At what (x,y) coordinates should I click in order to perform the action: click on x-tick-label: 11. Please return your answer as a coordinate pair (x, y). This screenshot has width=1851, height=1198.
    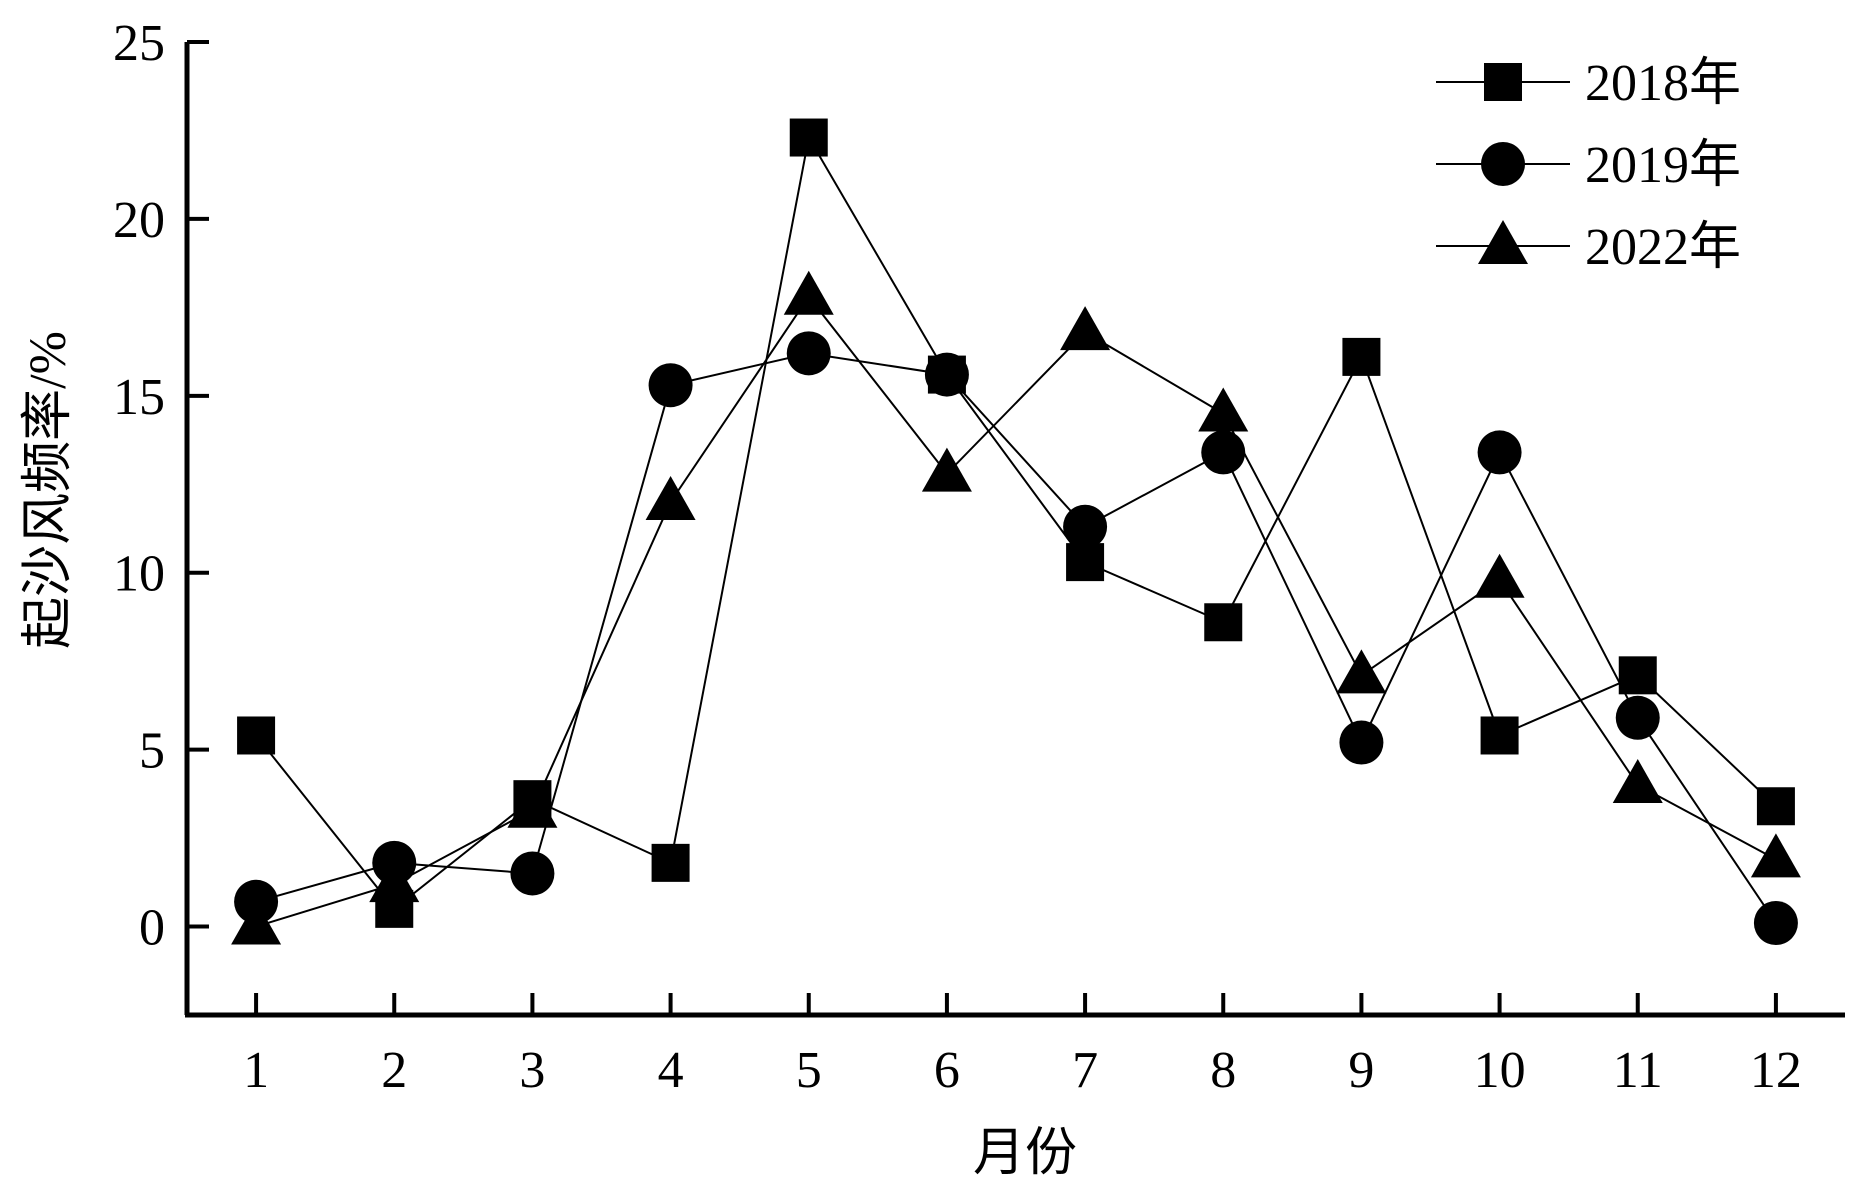
    Looking at the image, I should click on (1638, 1070).